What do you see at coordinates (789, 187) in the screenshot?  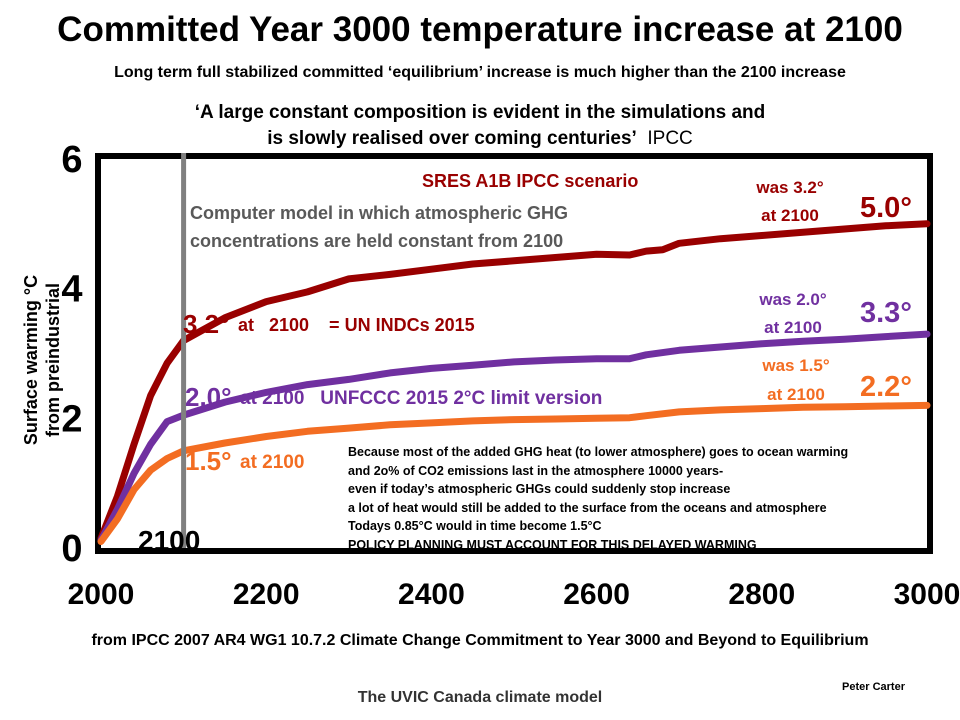 I see `red-was-line-1: was 3.2°` at bounding box center [789, 187].